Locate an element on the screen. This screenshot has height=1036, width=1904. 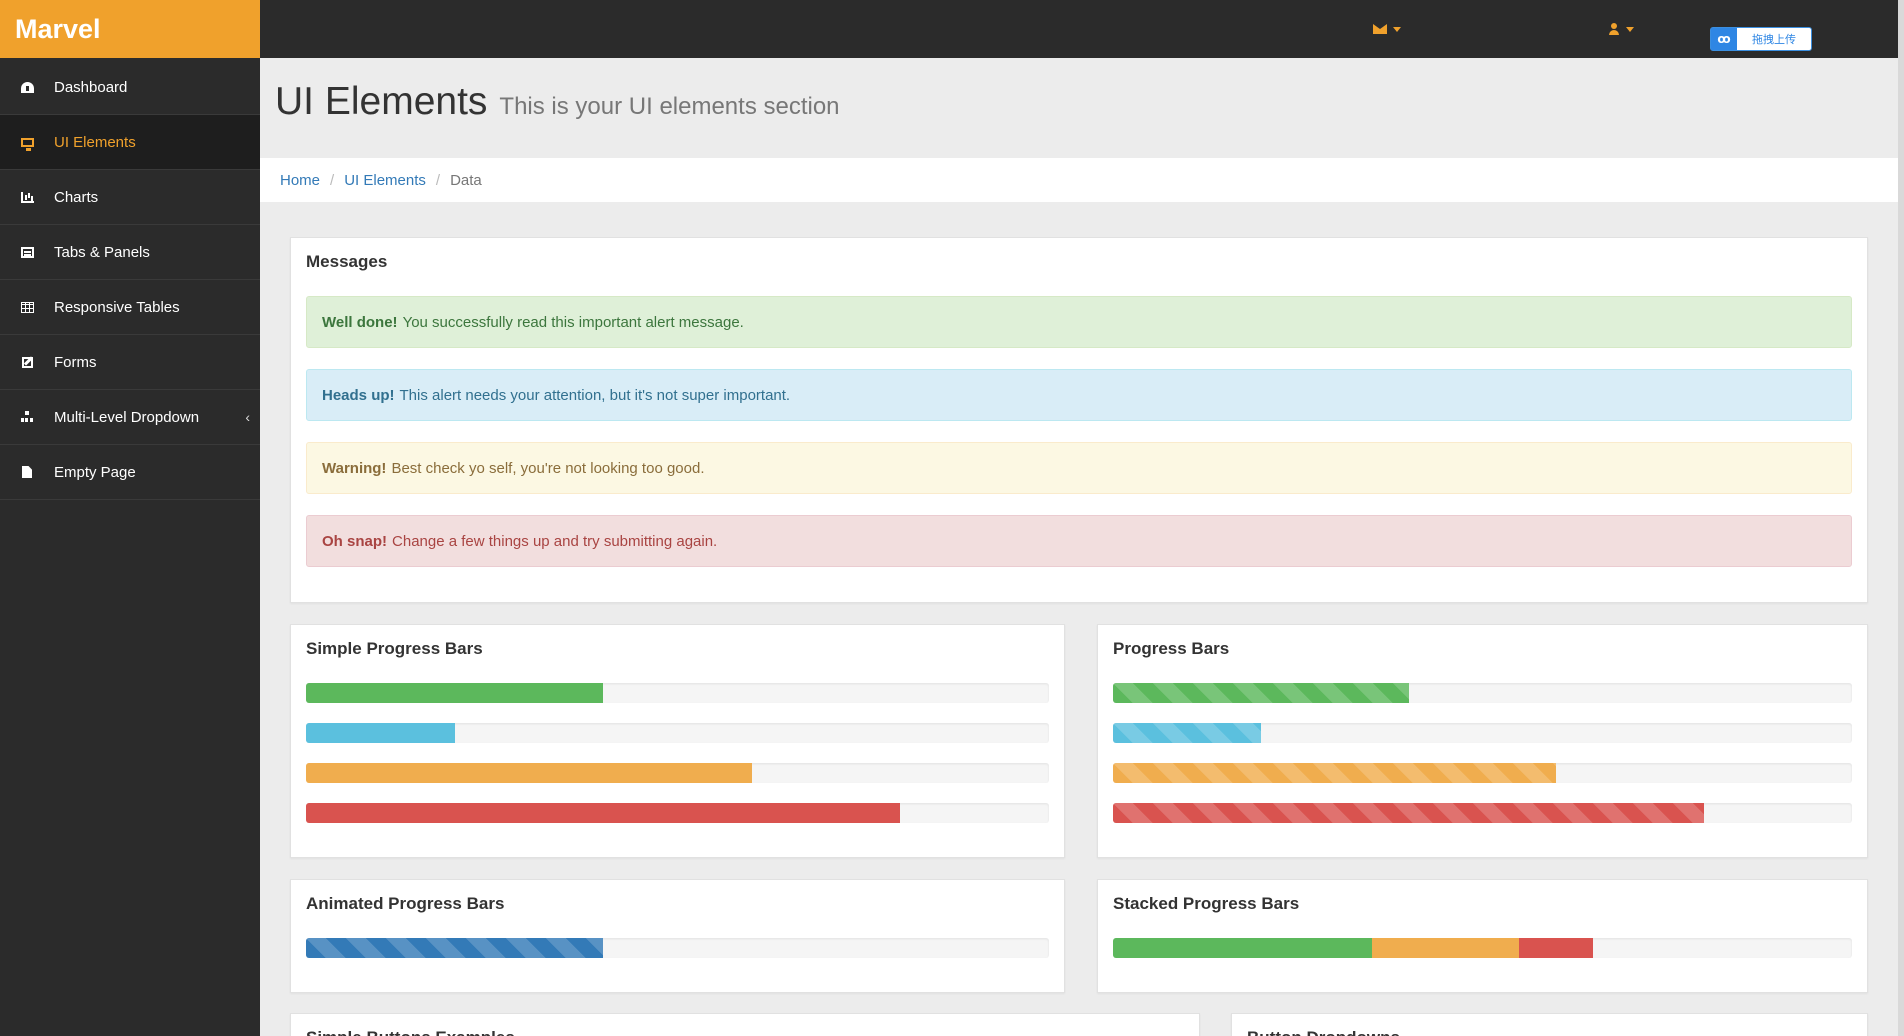
edit-icon is located at coordinates (27, 362).